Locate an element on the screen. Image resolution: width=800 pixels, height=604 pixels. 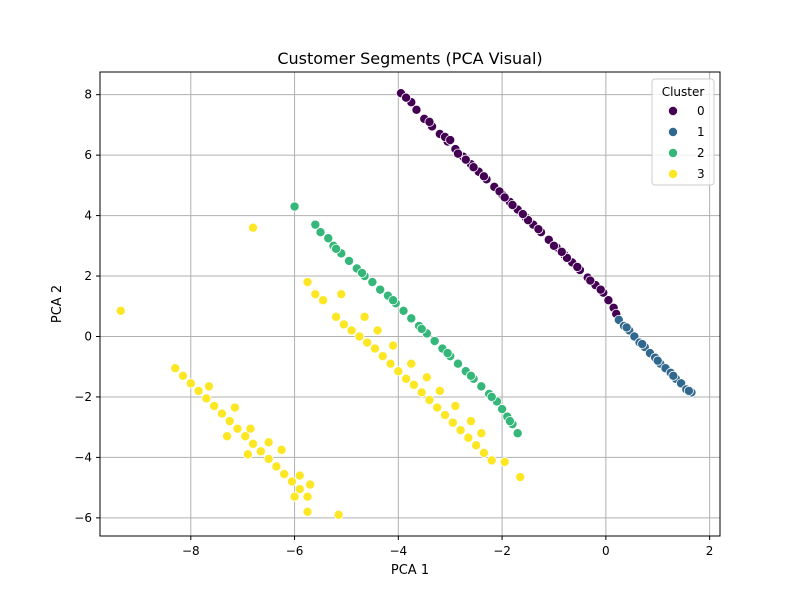
legend-label-cluster-1: 1 is located at coordinates (701, 132).